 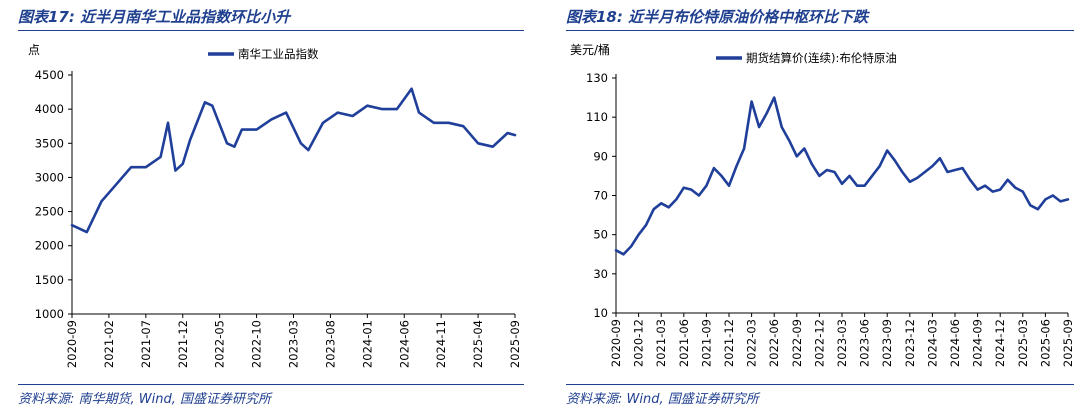 What do you see at coordinates (257, 344) in the screenshot?
I see `x-tick-label: 2022-10` at bounding box center [257, 344].